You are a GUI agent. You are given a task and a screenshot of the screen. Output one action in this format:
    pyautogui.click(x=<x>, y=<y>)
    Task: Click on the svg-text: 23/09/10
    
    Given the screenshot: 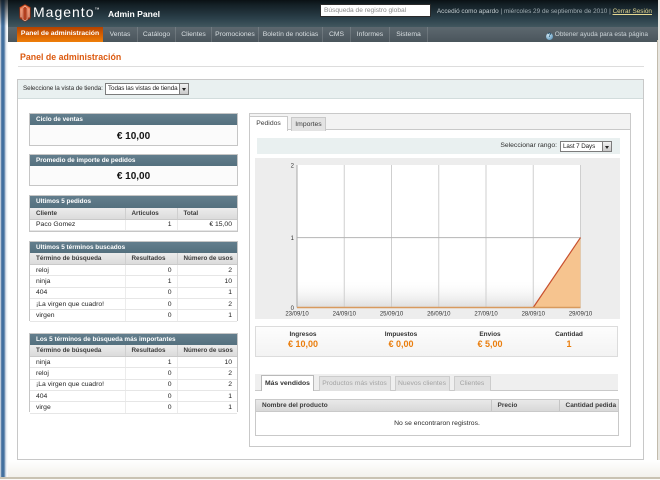 What is the action you would take?
    pyautogui.click(x=297, y=315)
    